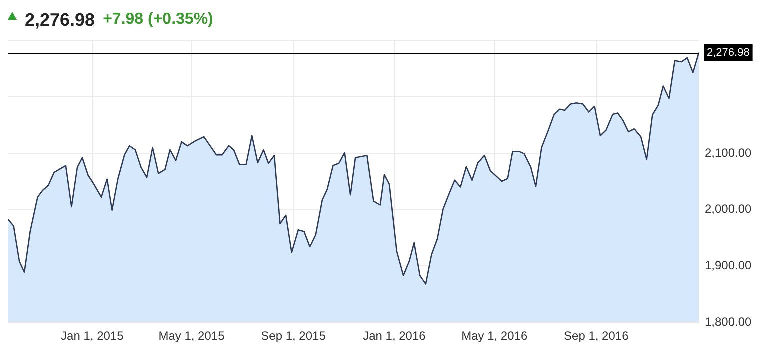  Describe the element at coordinates (728, 209) in the screenshot. I see `y-tick-label: 2,000.00` at that location.